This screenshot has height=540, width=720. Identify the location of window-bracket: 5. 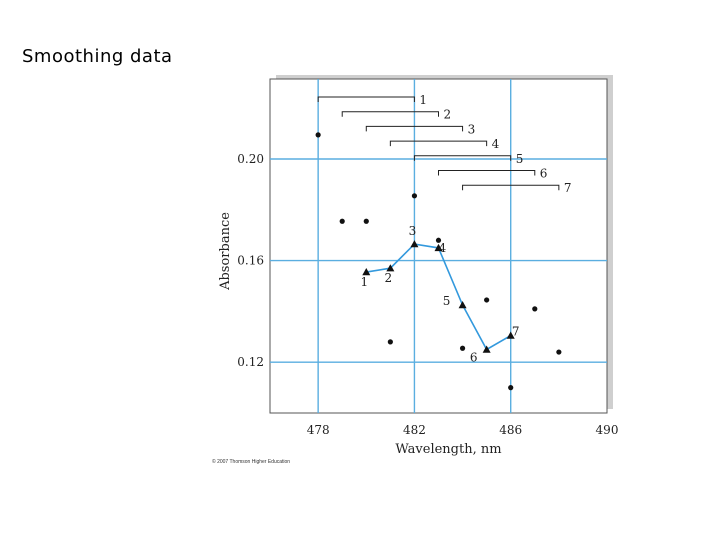
(468, 159).